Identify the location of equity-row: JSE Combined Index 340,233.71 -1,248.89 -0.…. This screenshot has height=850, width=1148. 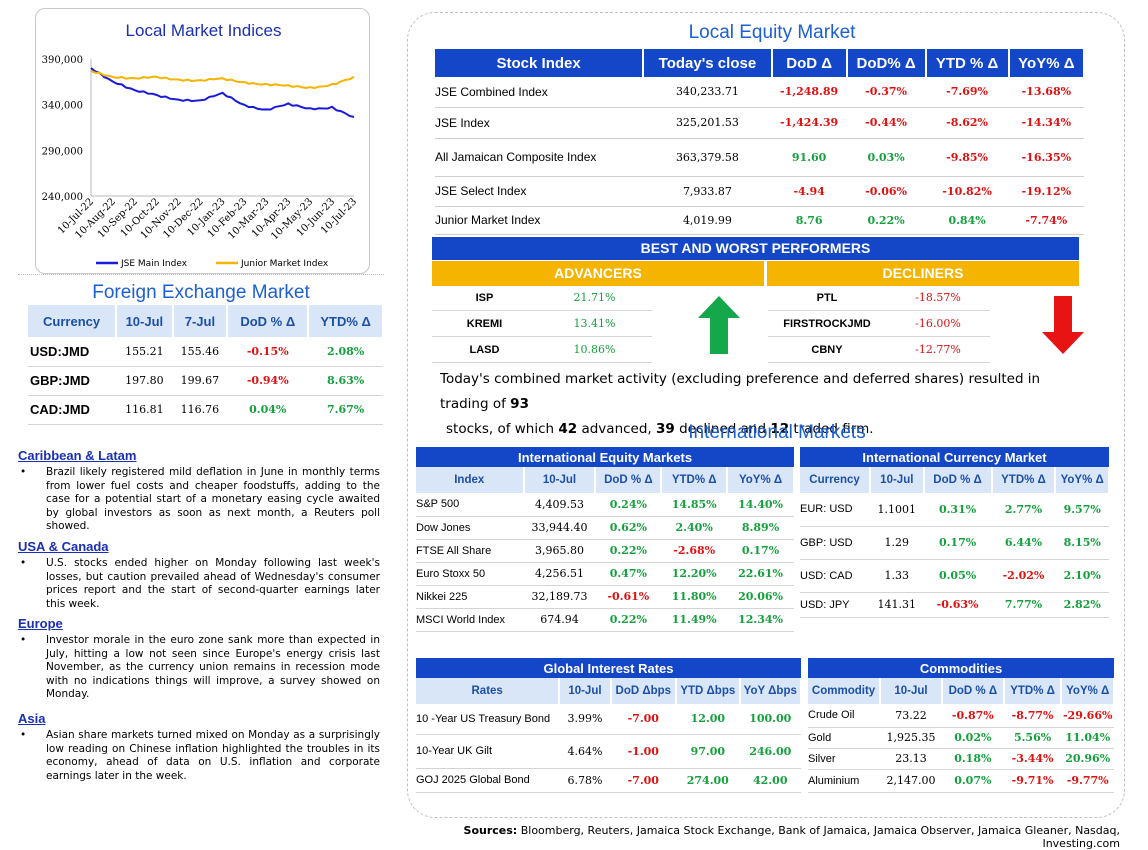
(759, 92).